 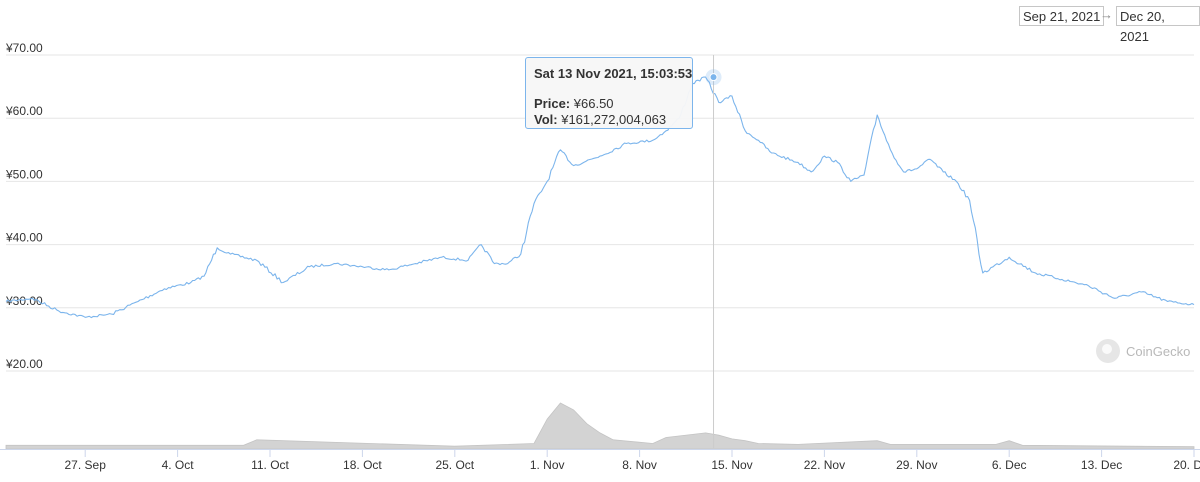 I want to click on x-tick-label: 27. Sep, so click(x=86, y=465).